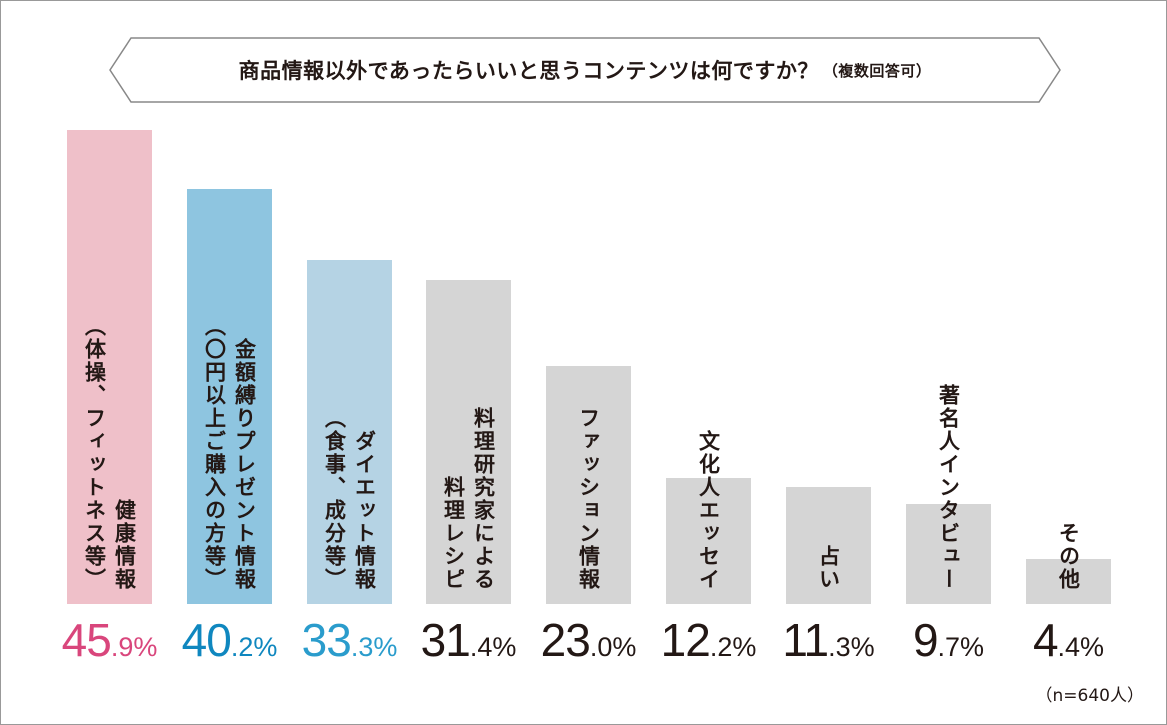  What do you see at coordinates (685, 640) in the screenshot?
I see `value-integer: 12` at bounding box center [685, 640].